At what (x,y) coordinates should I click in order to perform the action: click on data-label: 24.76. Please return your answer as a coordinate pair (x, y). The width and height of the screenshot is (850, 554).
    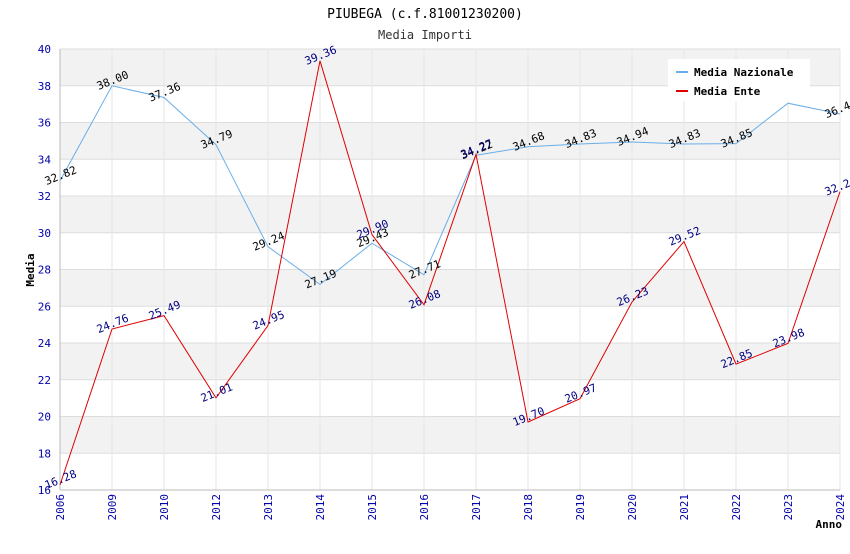
    Looking at the image, I should click on (113, 324).